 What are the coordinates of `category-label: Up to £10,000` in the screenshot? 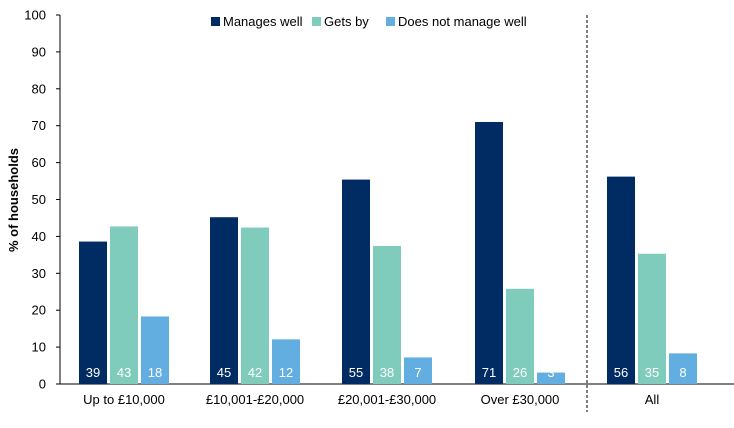 It's located at (124, 399).